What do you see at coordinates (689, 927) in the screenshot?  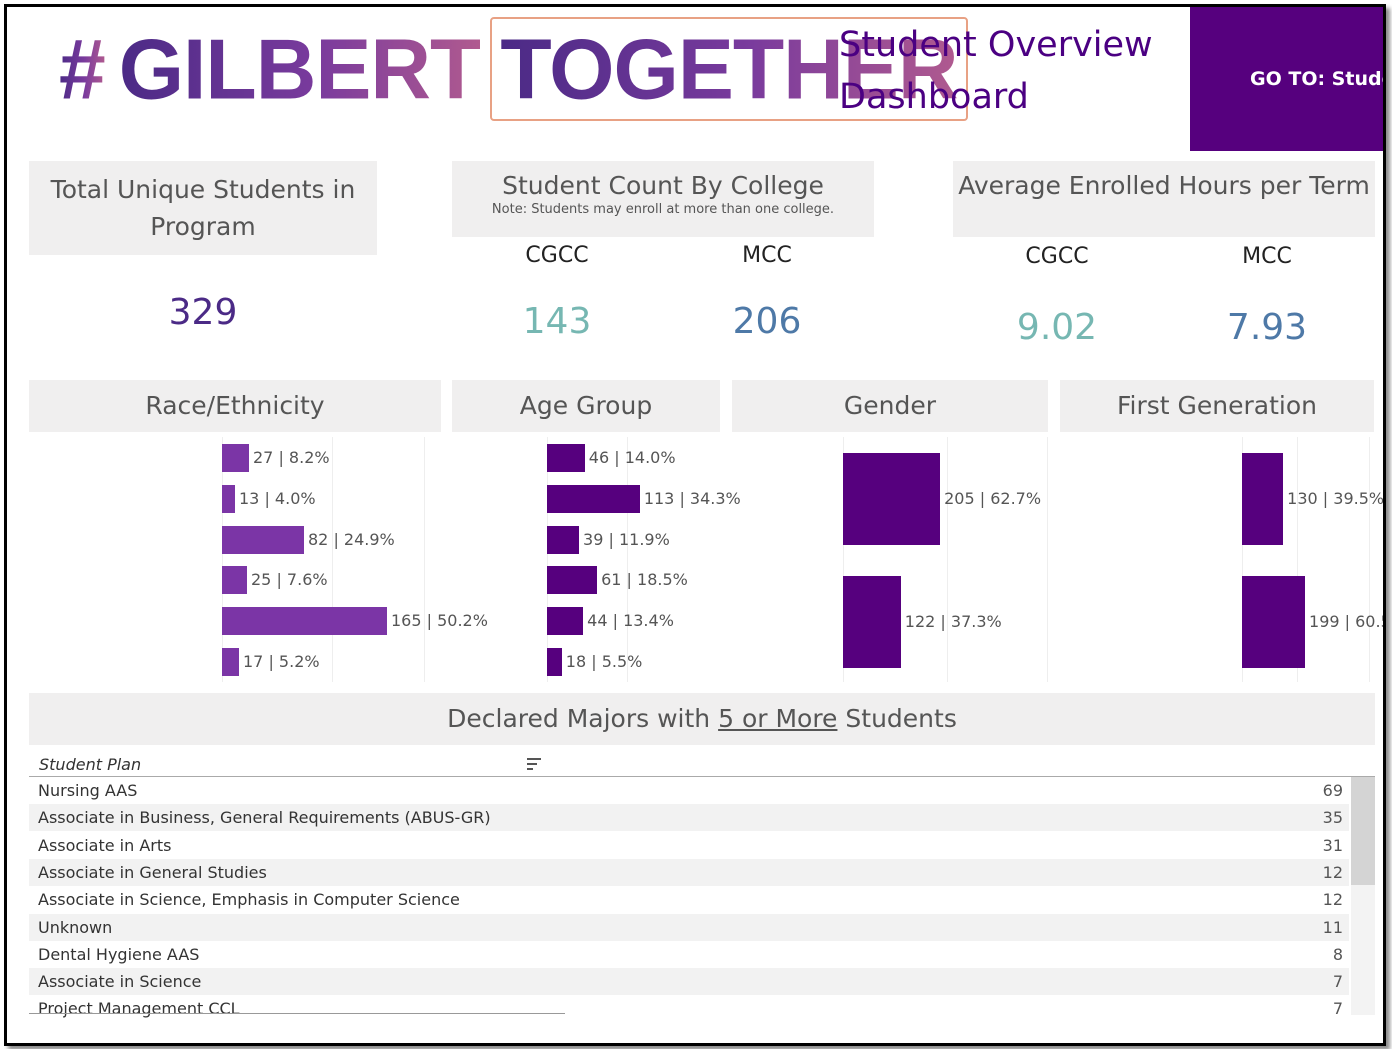 I see `table-row: Unknown 11` at bounding box center [689, 927].